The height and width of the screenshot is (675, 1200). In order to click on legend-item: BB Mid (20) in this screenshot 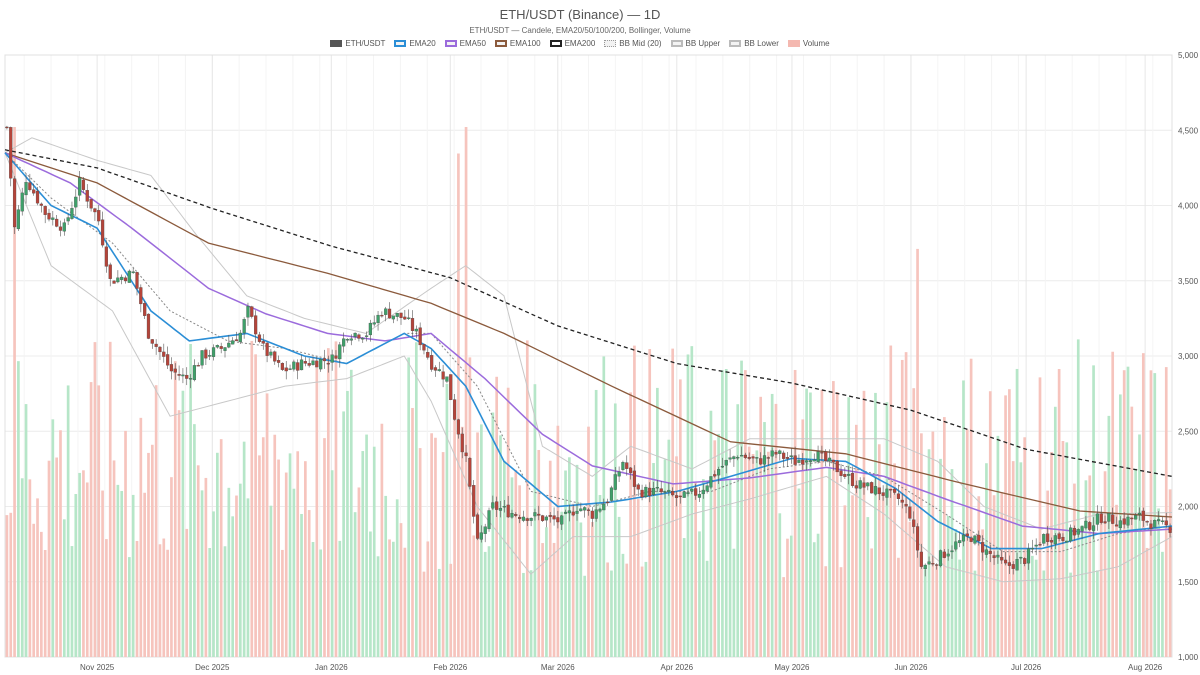, I will do `click(633, 43)`.